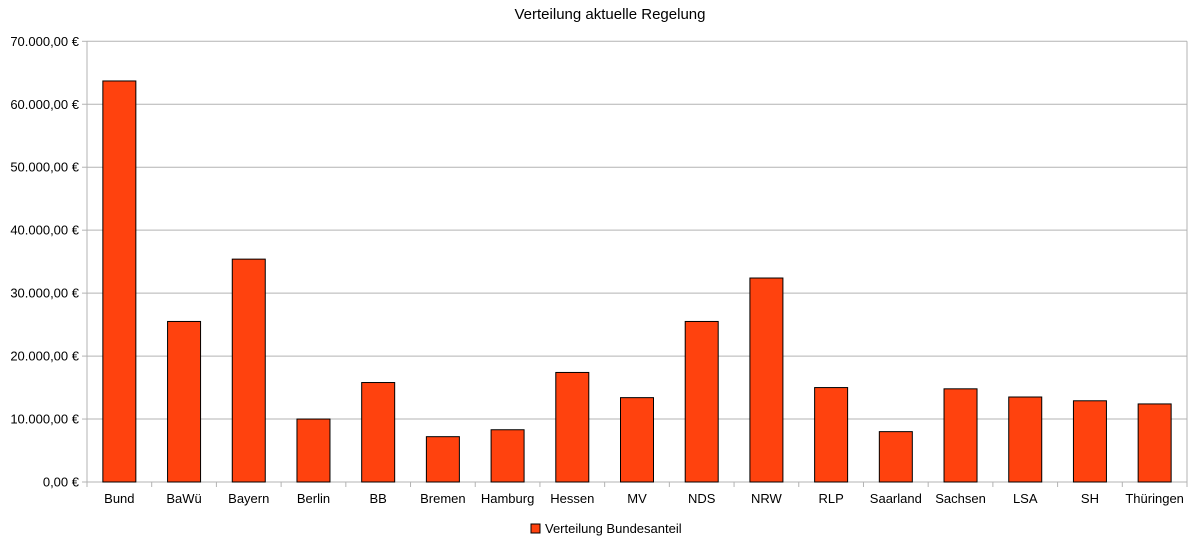 Image resolution: width=1198 pixels, height=555 pixels. Describe the element at coordinates (248, 370) in the screenshot. I see `bar-bayern` at that location.